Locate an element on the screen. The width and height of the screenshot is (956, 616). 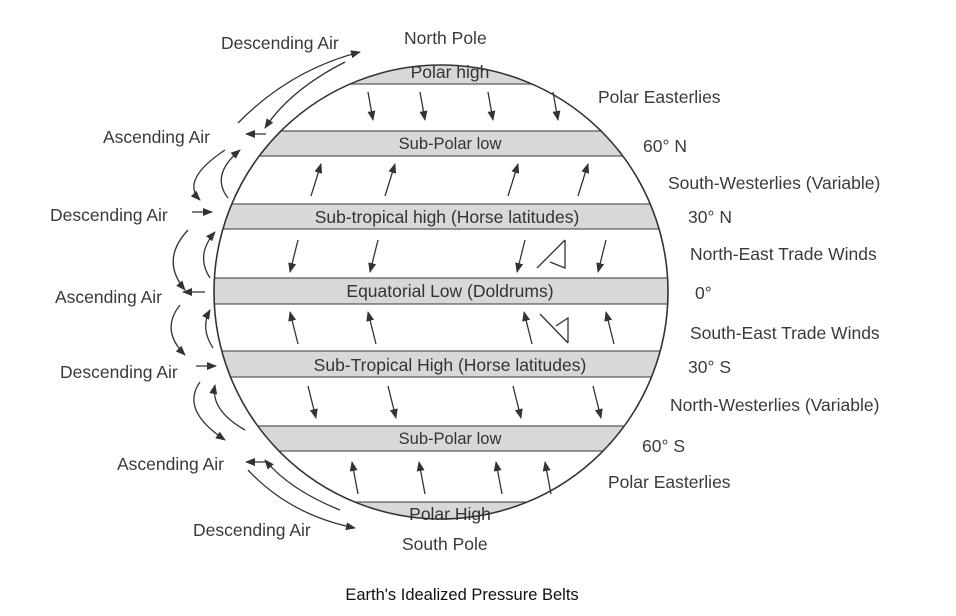
air-label-ascending-3: Ascending Air is located at coordinates (170, 464).